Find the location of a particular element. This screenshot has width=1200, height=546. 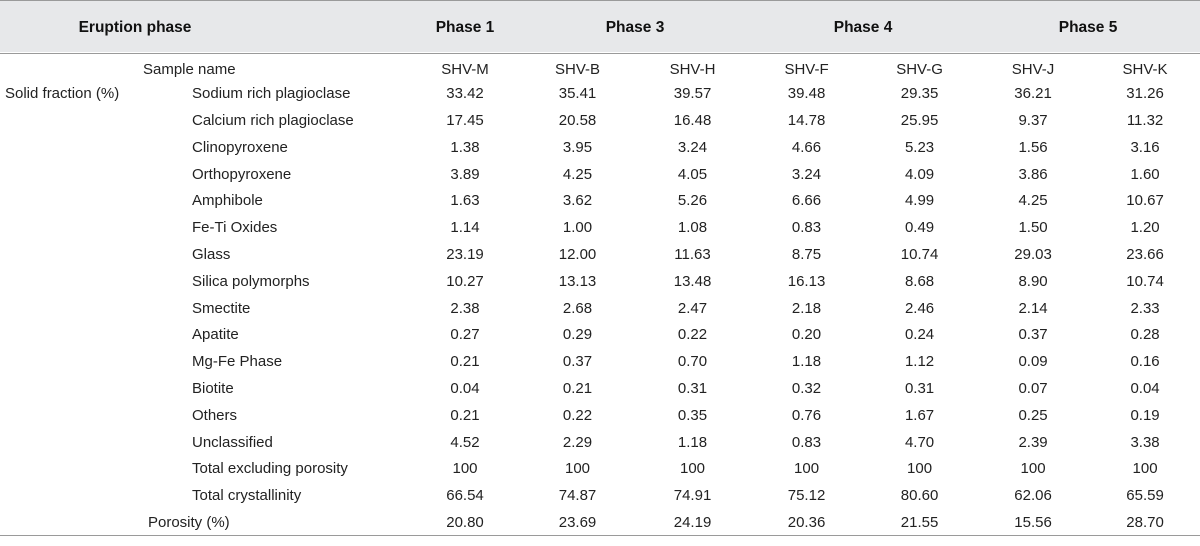

row-label: Unclassified is located at coordinates (232, 442).